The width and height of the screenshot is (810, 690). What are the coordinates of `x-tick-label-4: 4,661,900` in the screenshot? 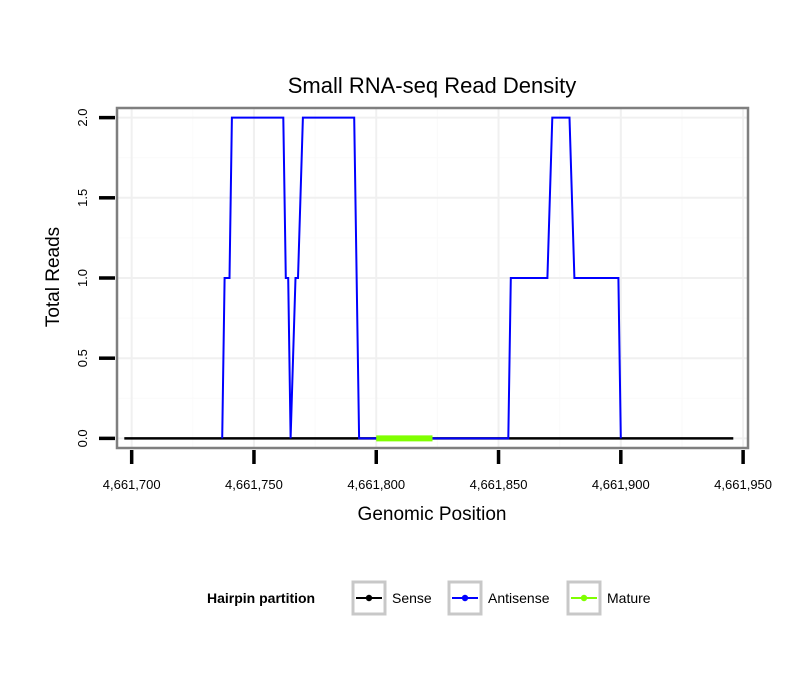 It's located at (621, 484).